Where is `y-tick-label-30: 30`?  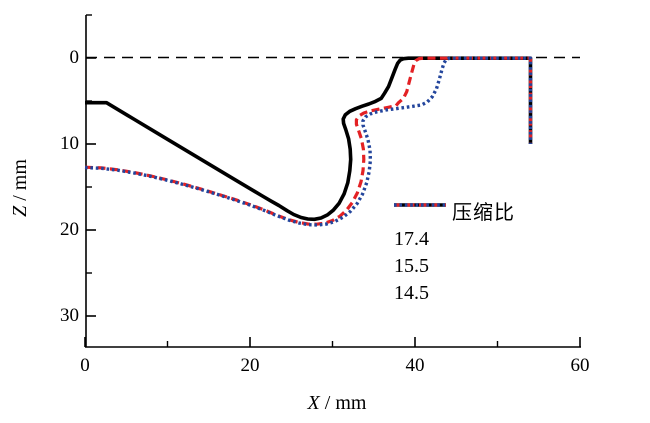 y-tick-label-30: 30 is located at coordinates (69, 315).